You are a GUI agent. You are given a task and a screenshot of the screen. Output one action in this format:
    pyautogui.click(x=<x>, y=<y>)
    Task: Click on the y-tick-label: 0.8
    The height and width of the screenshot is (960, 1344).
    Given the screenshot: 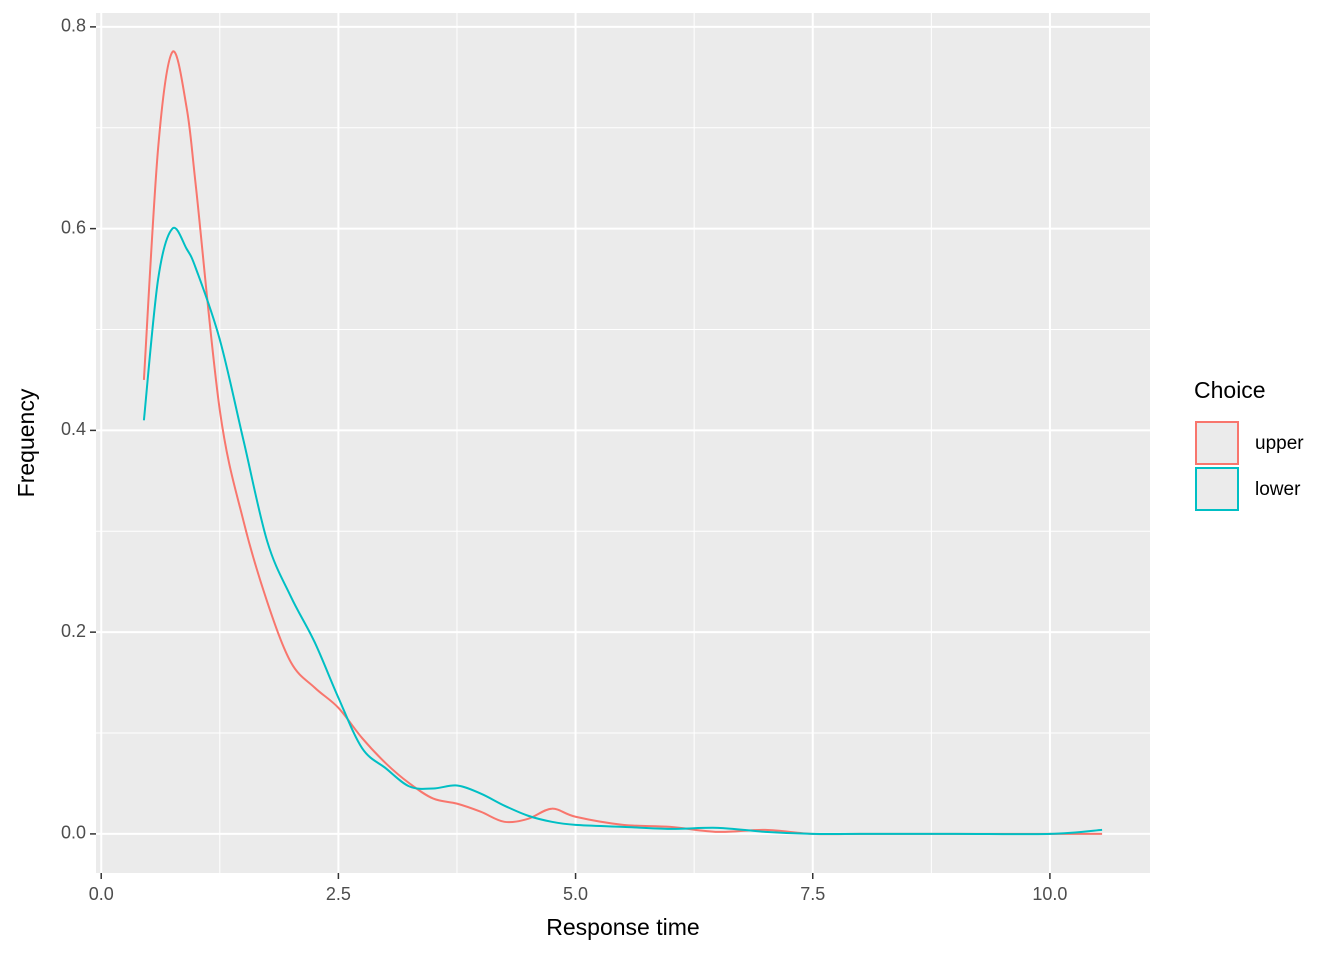 What is the action you would take?
    pyautogui.click(x=73, y=26)
    